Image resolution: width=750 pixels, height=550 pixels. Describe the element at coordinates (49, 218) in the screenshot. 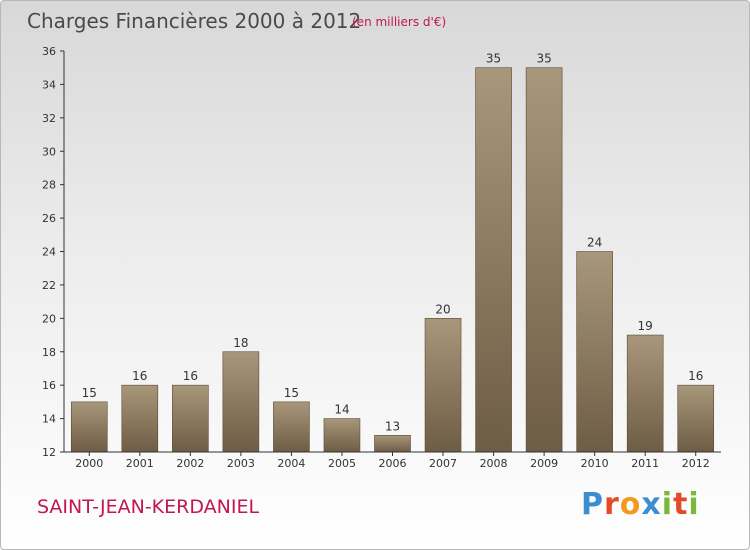

I see `y-tick-label: 26` at that location.